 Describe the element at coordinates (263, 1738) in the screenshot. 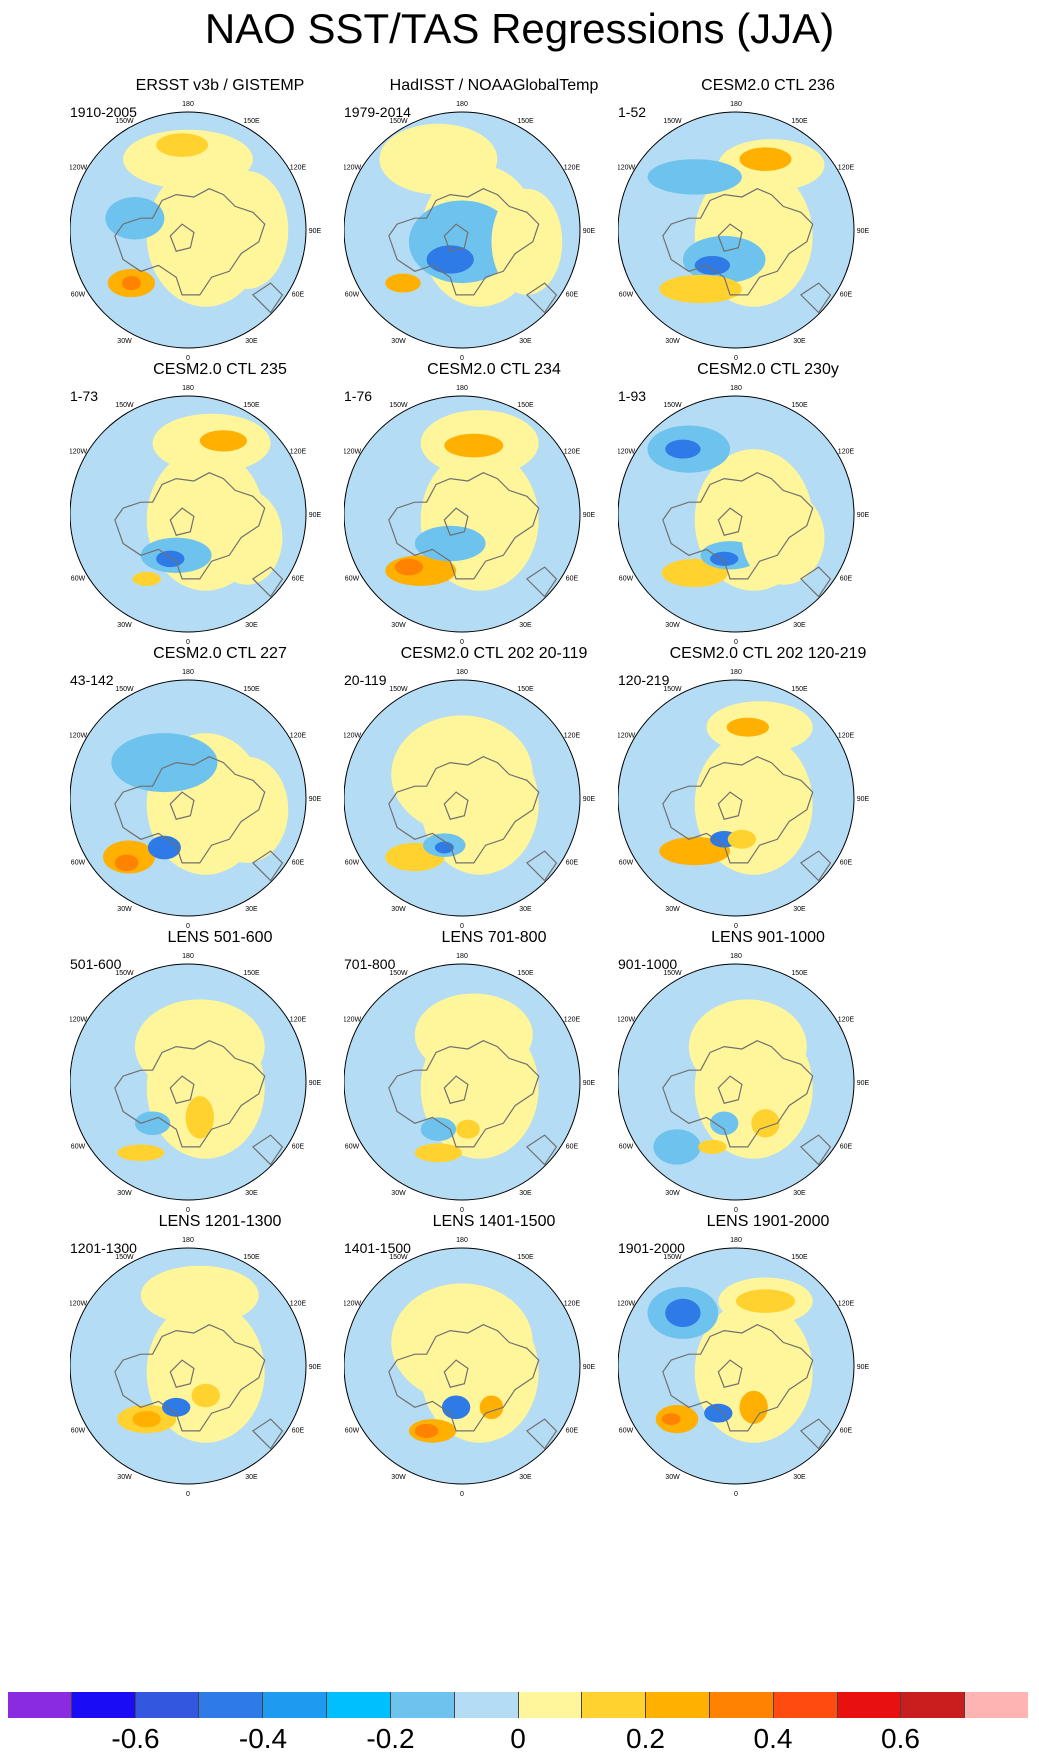

I see `colorbar-tick-label: -0.4` at that location.